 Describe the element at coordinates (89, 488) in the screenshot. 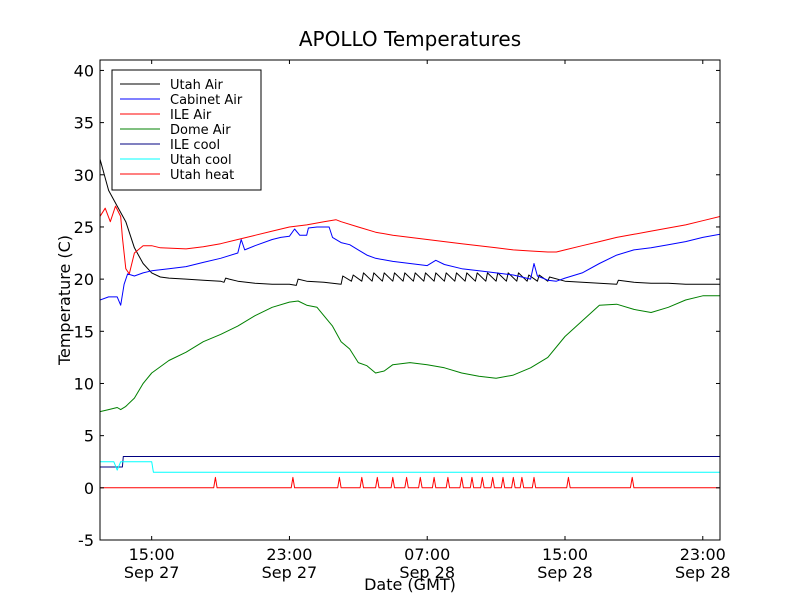

I see `y-tick-label: 0` at that location.